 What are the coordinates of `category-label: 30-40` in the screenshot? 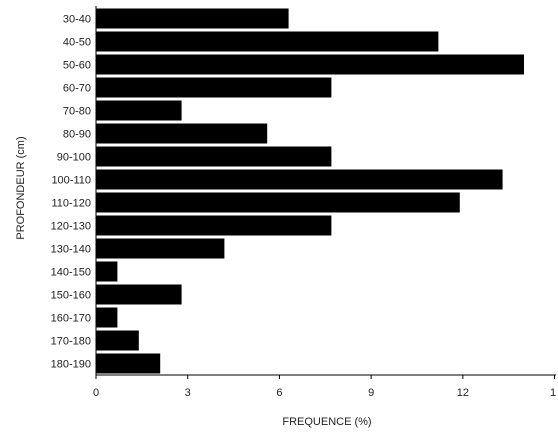 It's located at (77, 20).